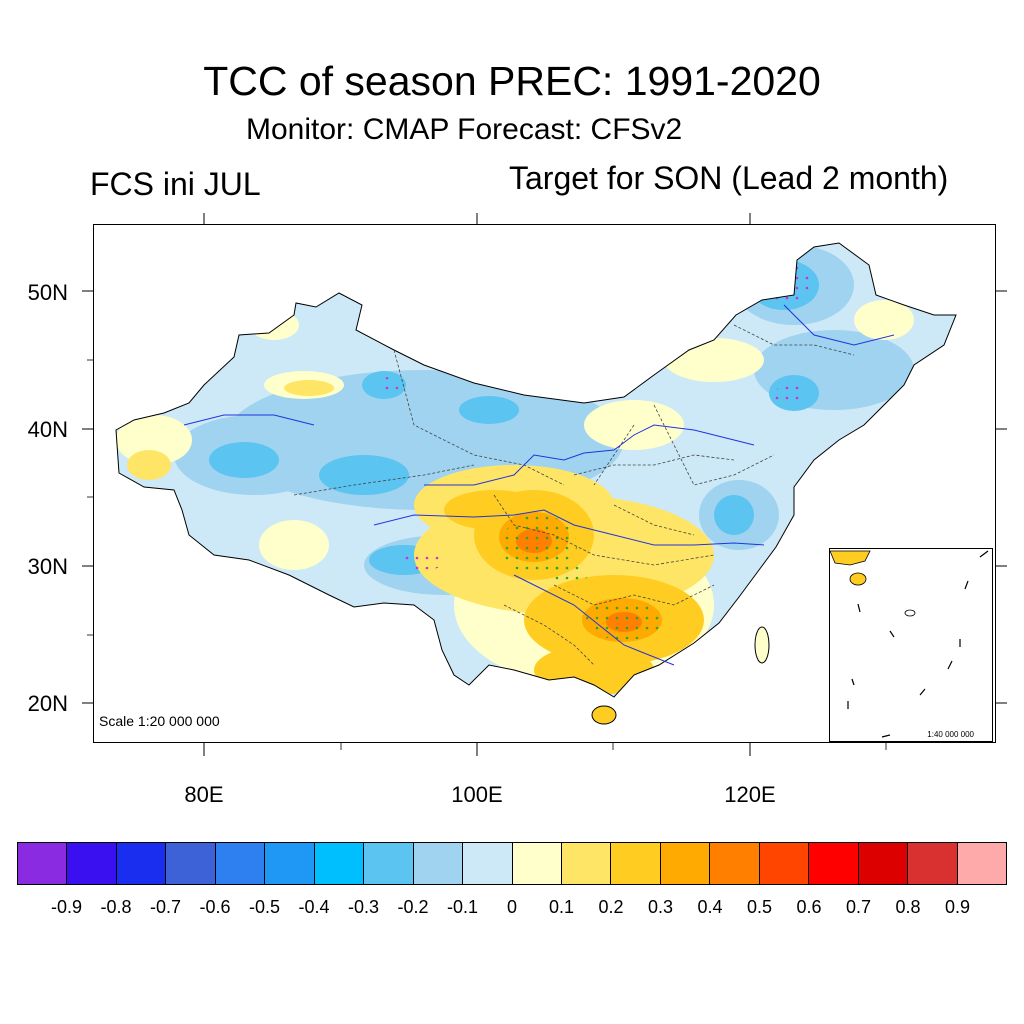  What do you see at coordinates (464, 129) in the screenshot?
I see `chart-subtitle: Monitor: CMAP Forecast: CFSv2` at bounding box center [464, 129].